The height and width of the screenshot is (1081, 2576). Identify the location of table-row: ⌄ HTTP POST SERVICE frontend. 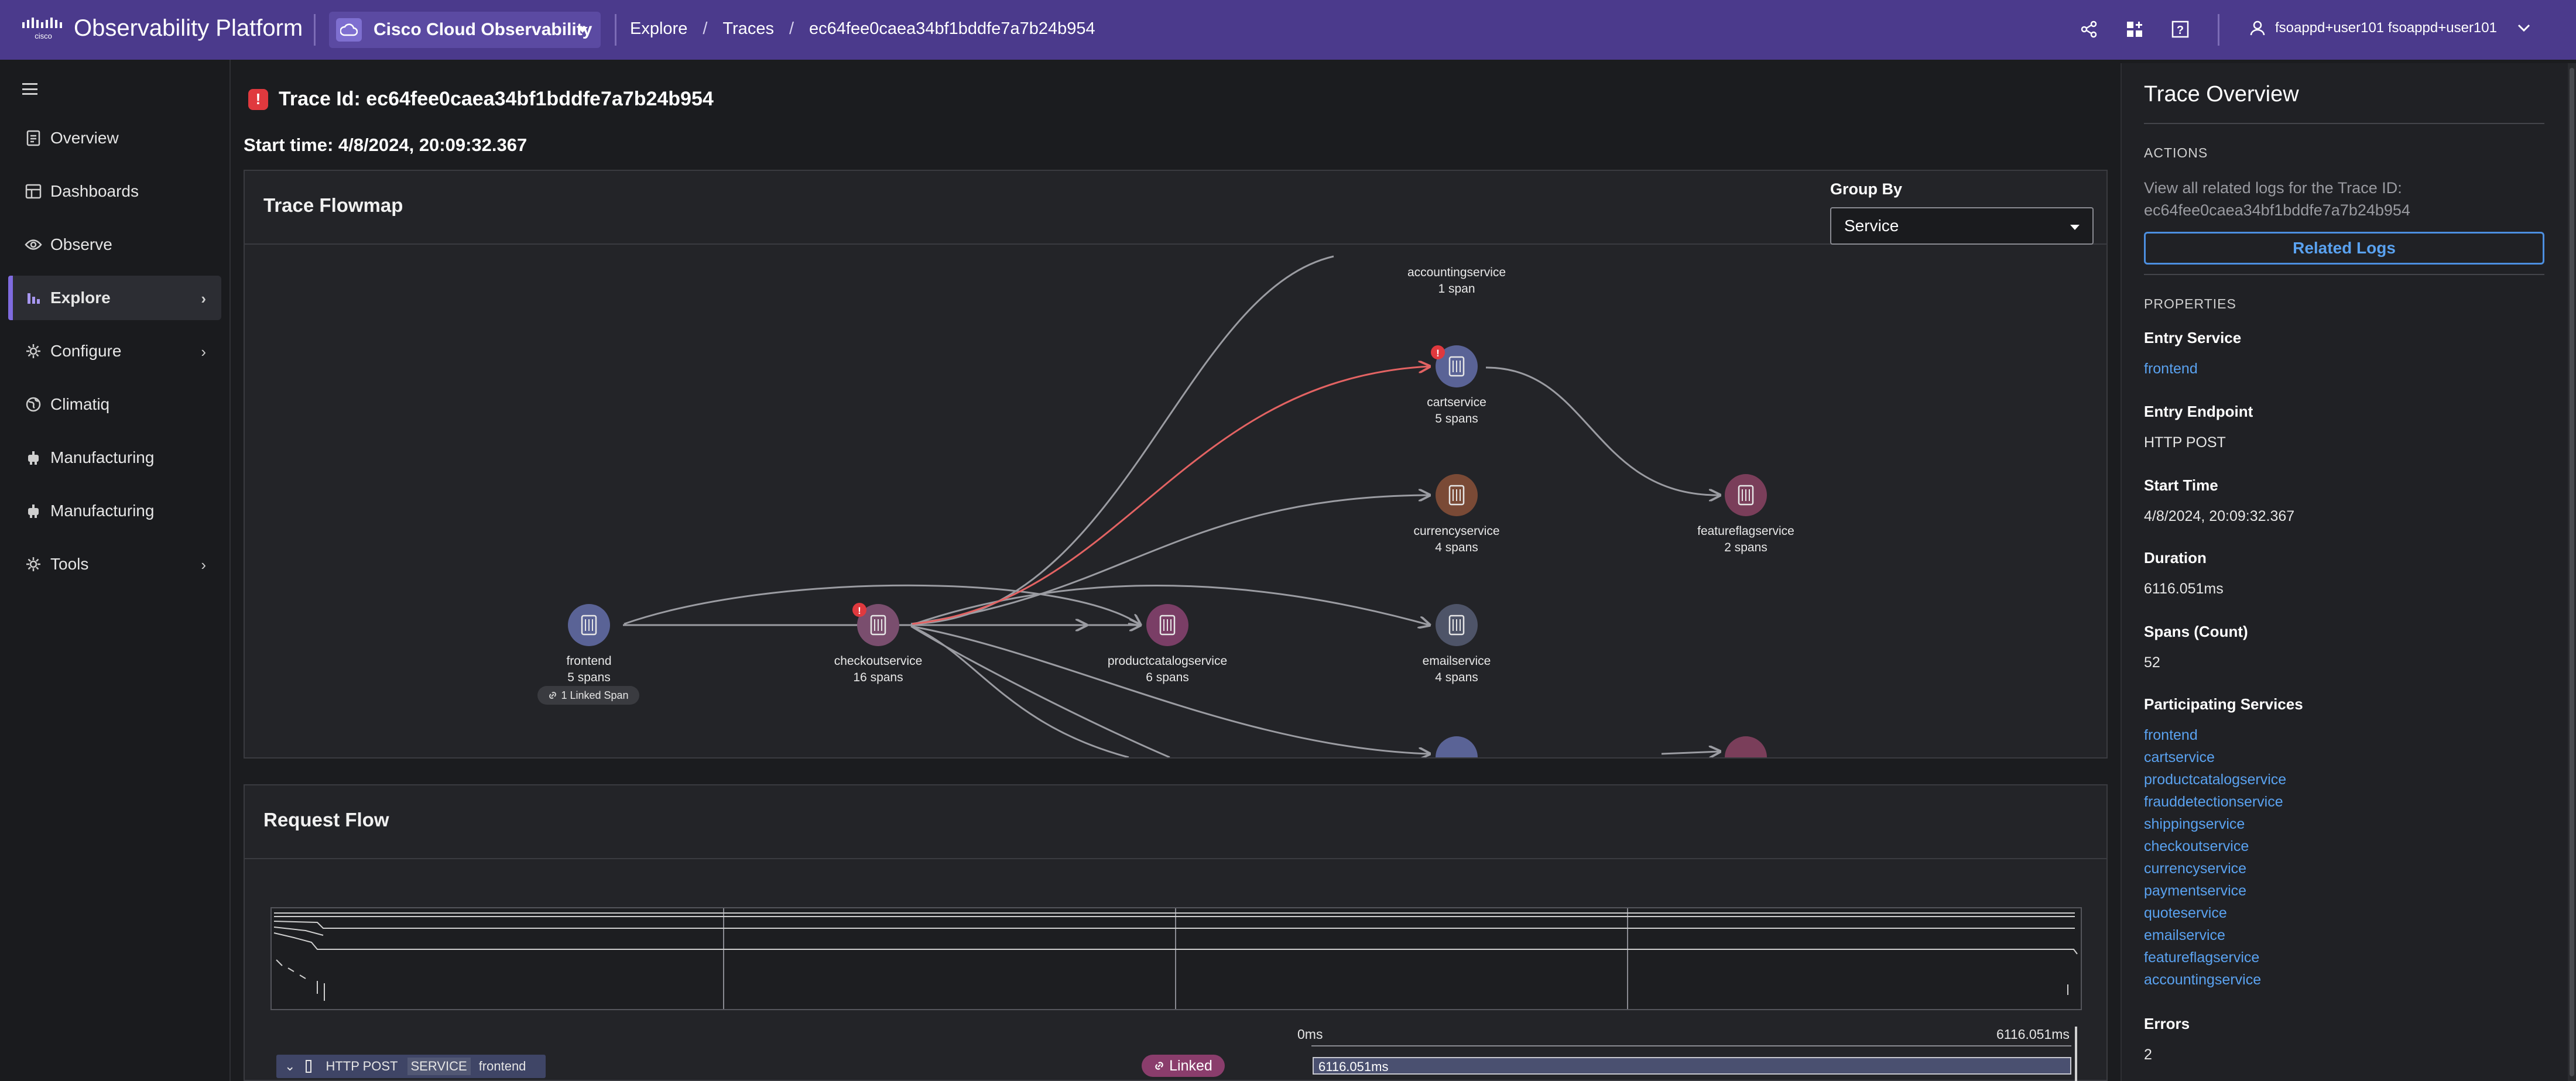
(411, 1066).